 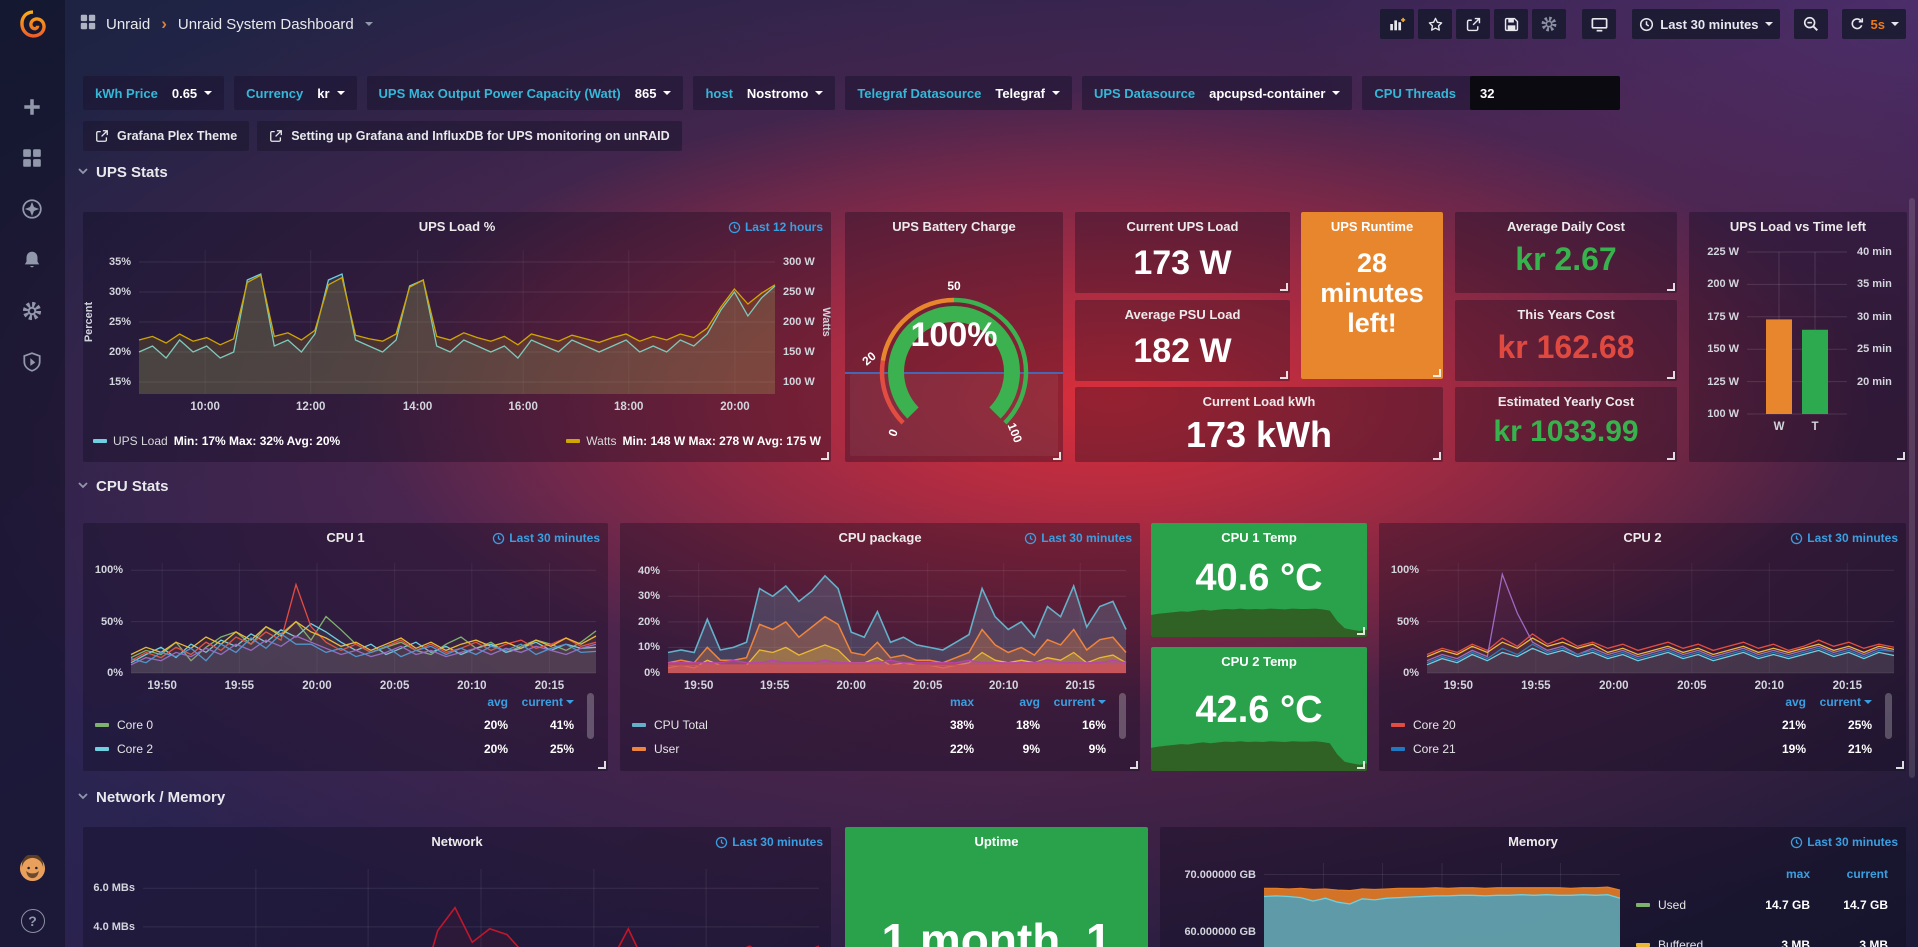 I want to click on panel-uptime: Uptime 1 month, 1, so click(x=996, y=887).